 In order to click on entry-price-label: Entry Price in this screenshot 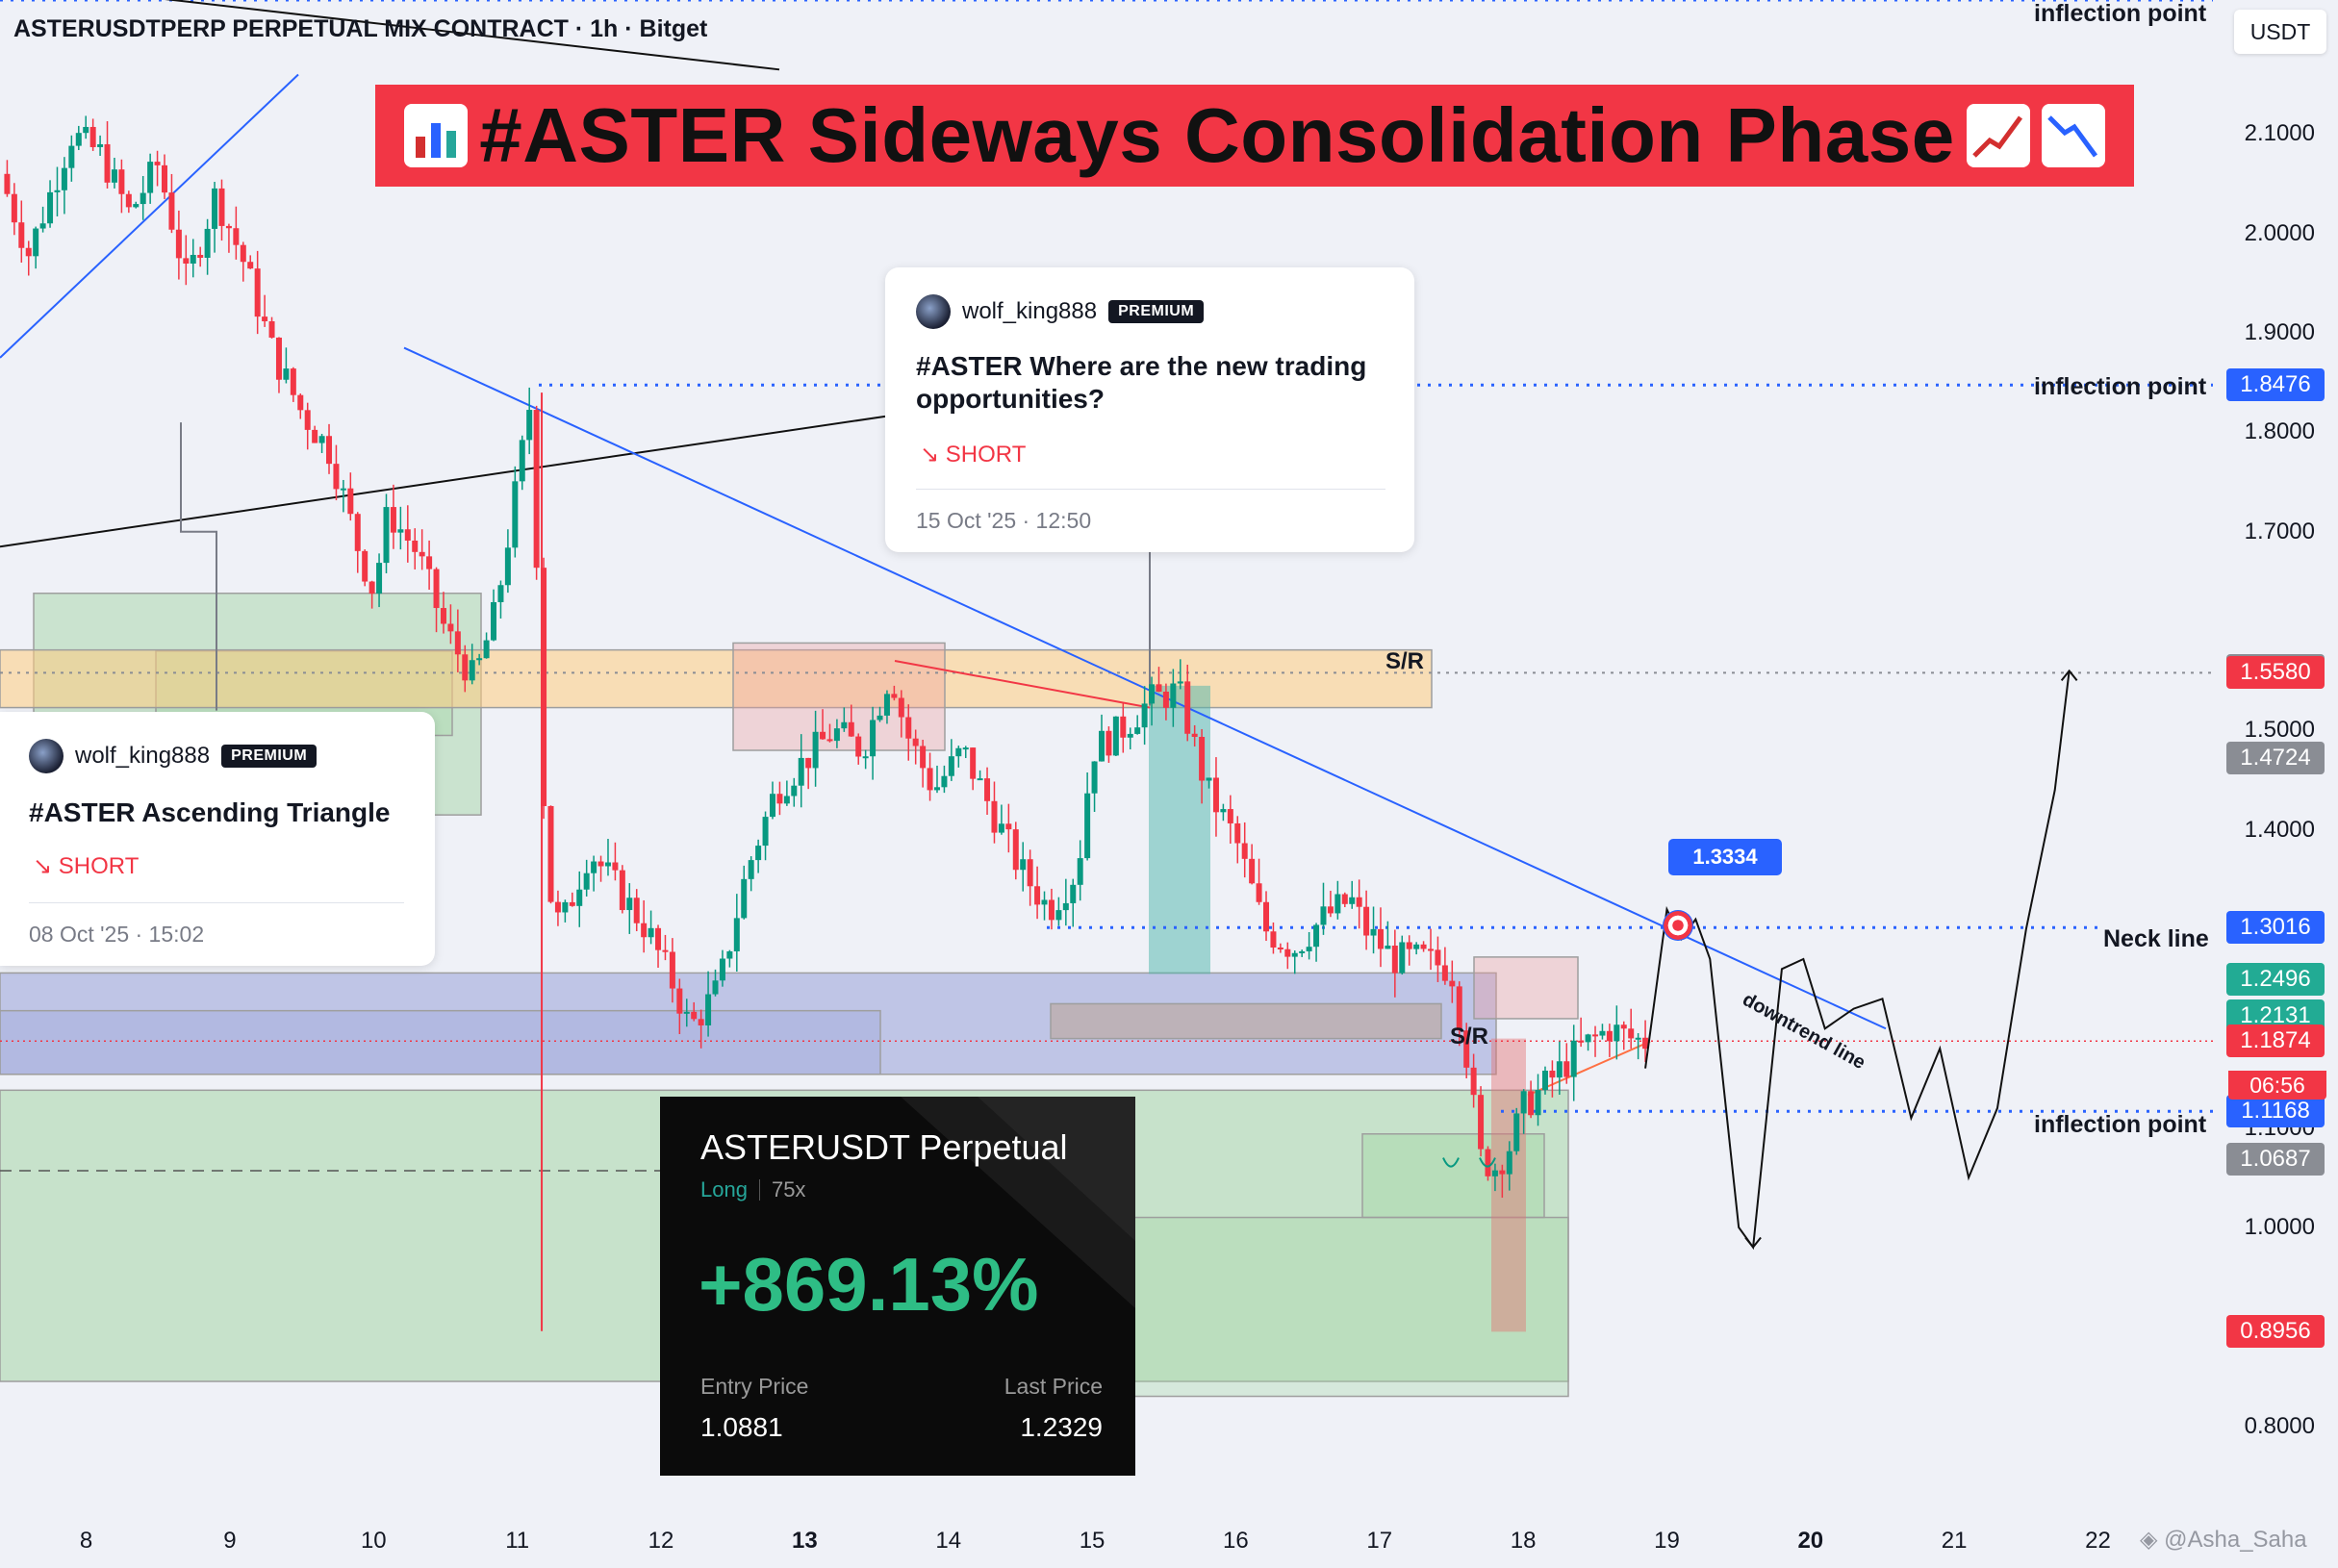, I will do `click(754, 1386)`.